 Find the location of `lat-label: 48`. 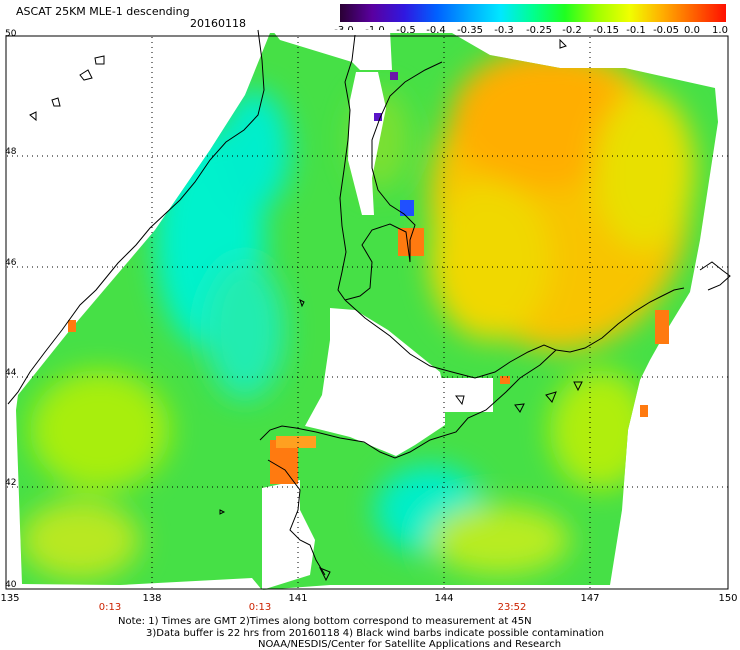

lat-label: 48 is located at coordinates (11, 152).